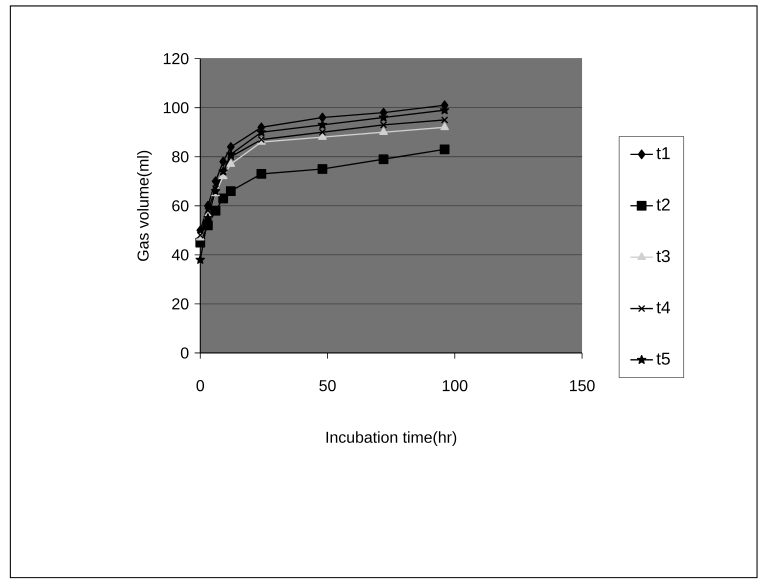 Image resolution: width=763 pixels, height=584 pixels. Describe the element at coordinates (663, 308) in the screenshot. I see `legend-label: t4` at that location.